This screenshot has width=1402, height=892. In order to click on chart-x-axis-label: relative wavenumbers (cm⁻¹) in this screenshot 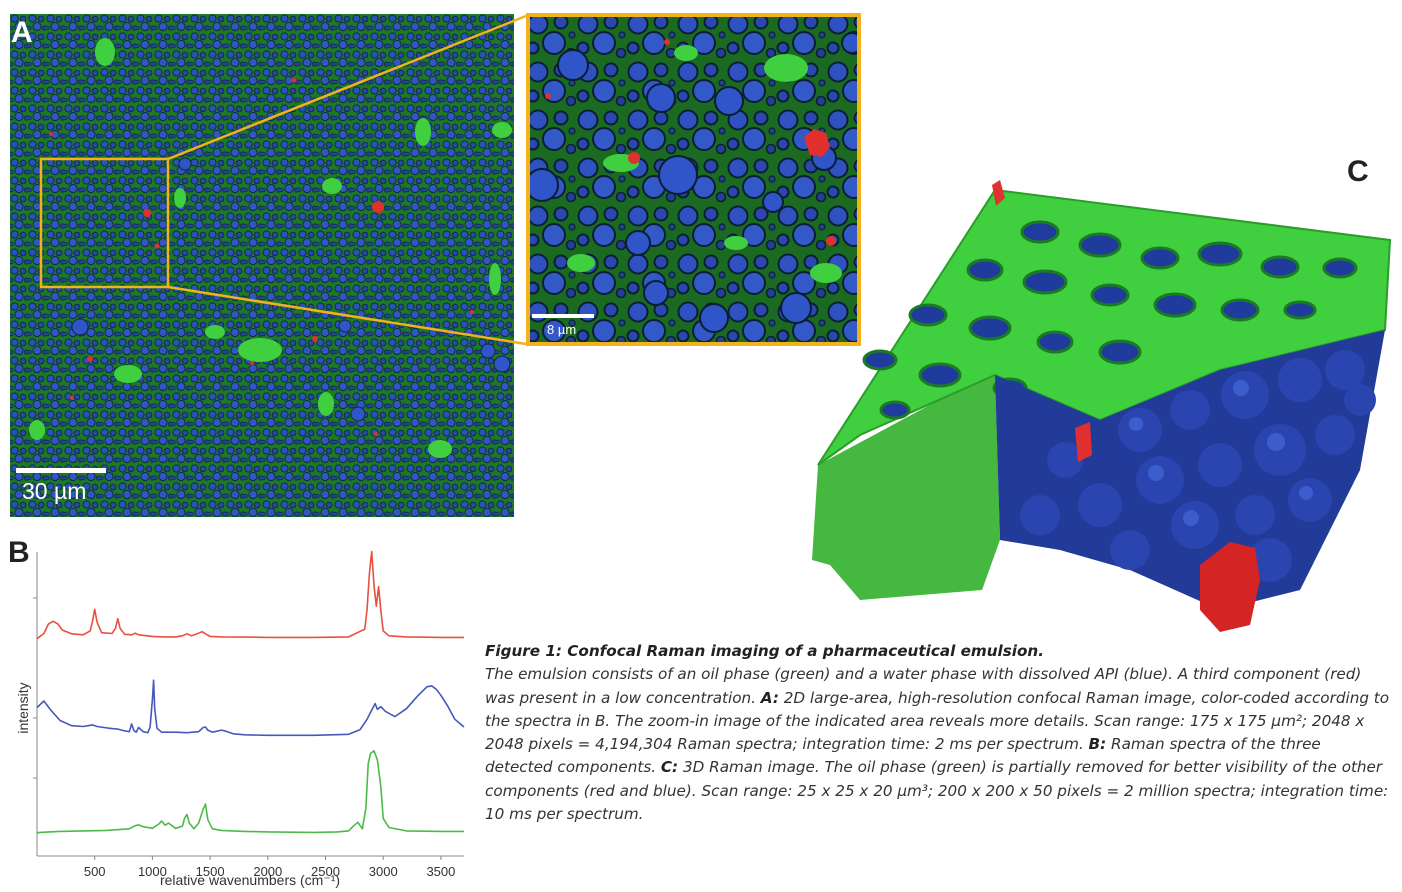, I will do `click(250, 880)`.